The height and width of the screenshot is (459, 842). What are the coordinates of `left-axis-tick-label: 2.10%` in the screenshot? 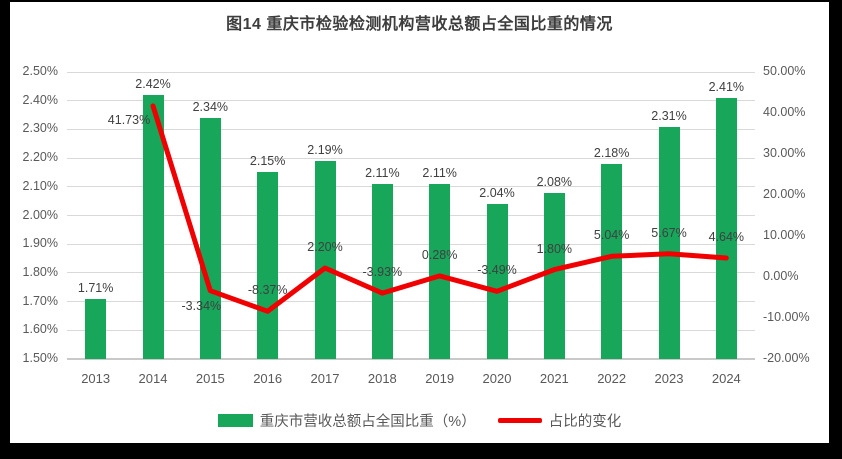 It's located at (40, 185).